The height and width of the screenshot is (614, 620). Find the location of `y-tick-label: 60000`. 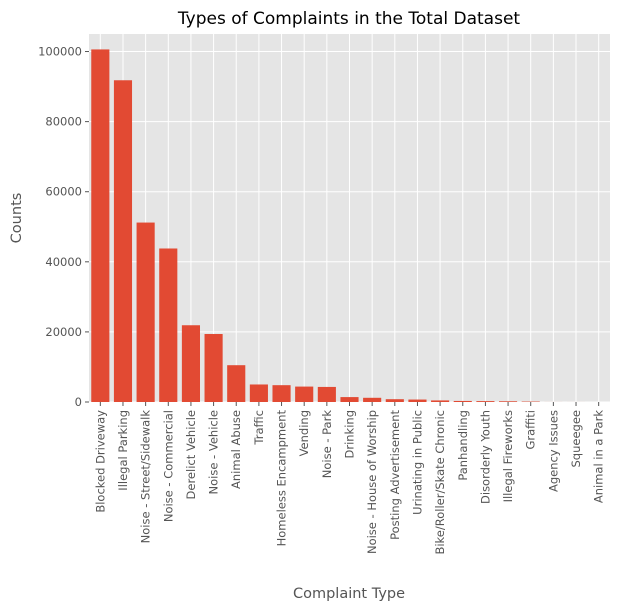

y-tick-label: 60000 is located at coordinates (63, 192).